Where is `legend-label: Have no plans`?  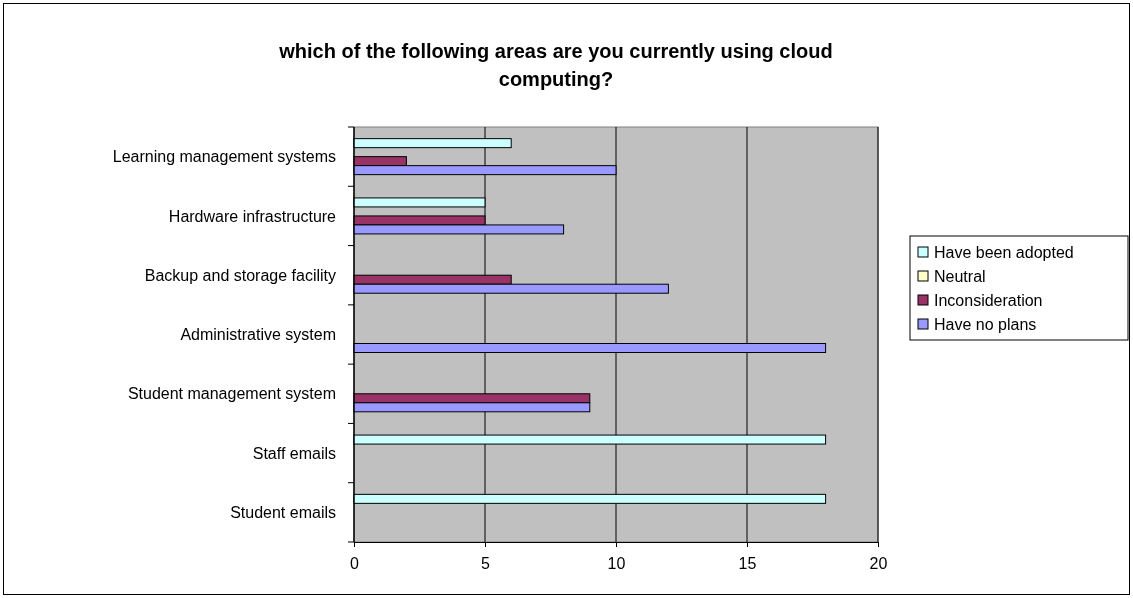
legend-label: Have no plans is located at coordinates (985, 324).